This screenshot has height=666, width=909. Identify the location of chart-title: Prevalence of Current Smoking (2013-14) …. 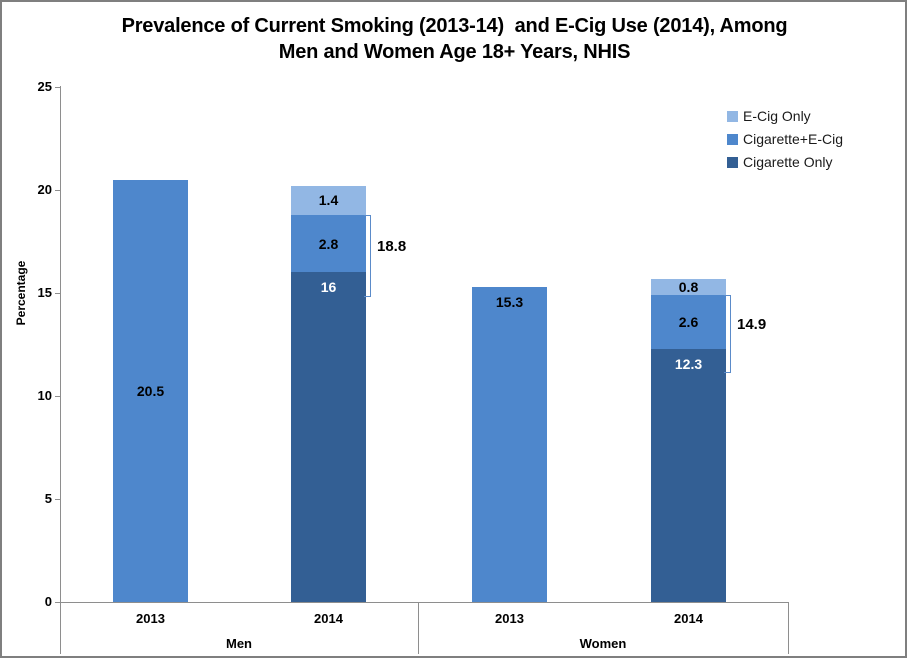
(454, 39).